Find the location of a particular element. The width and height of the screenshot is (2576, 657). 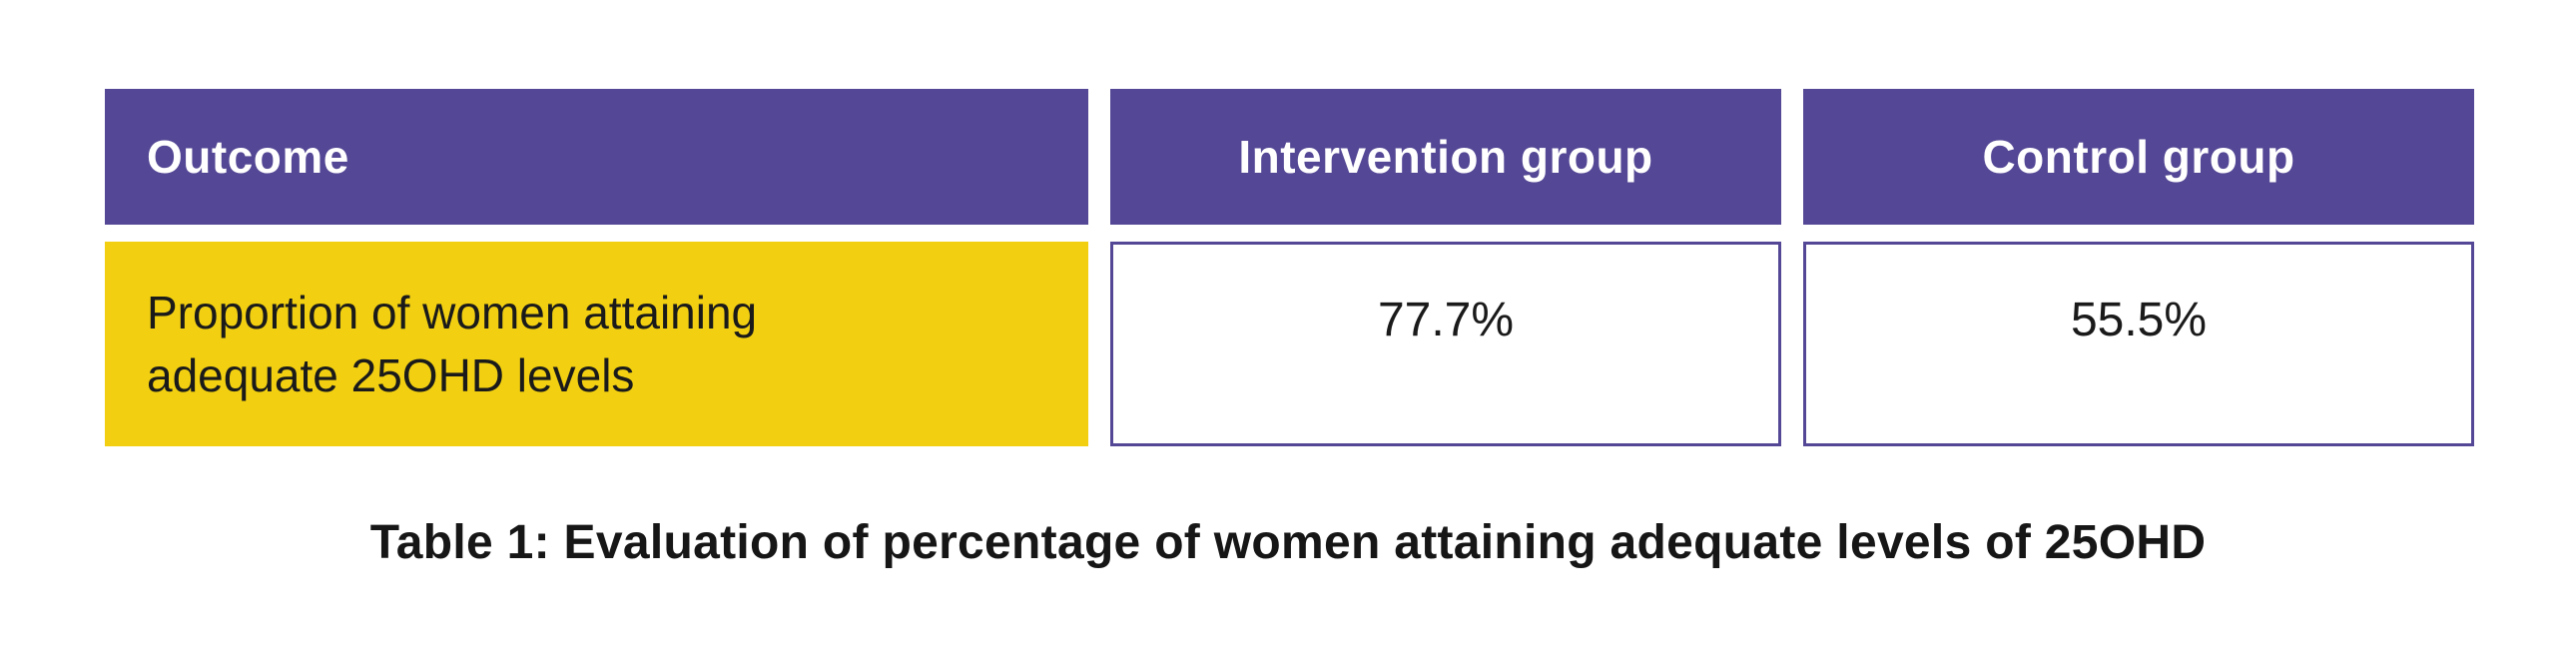

outcome-text-line-2: adequate 25OHD levels is located at coordinates (391, 374).